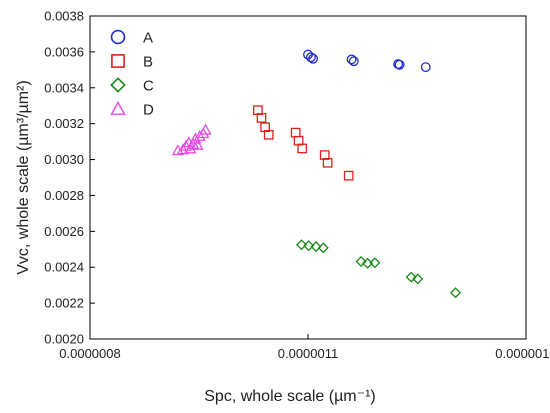  What do you see at coordinates (148, 38) in the screenshot?
I see `legend-label-a: A` at bounding box center [148, 38].